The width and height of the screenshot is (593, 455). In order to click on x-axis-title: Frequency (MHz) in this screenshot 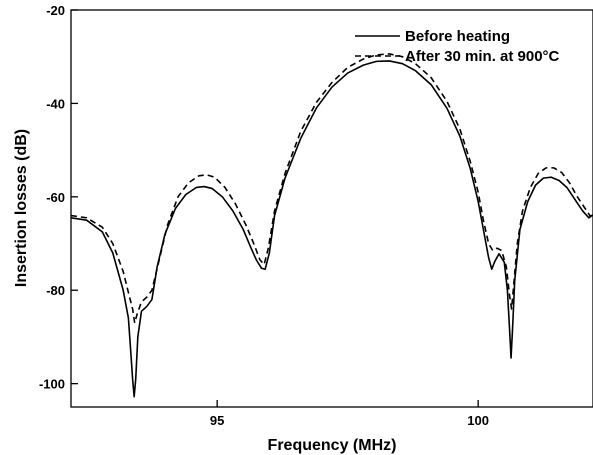, I will do `click(332, 445)`.